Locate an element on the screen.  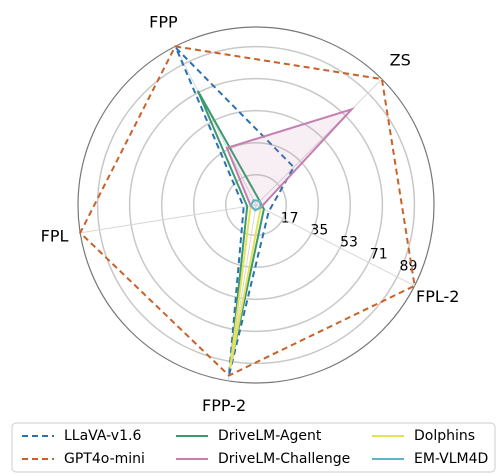
axis-label: FPL-2 is located at coordinates (437, 296).